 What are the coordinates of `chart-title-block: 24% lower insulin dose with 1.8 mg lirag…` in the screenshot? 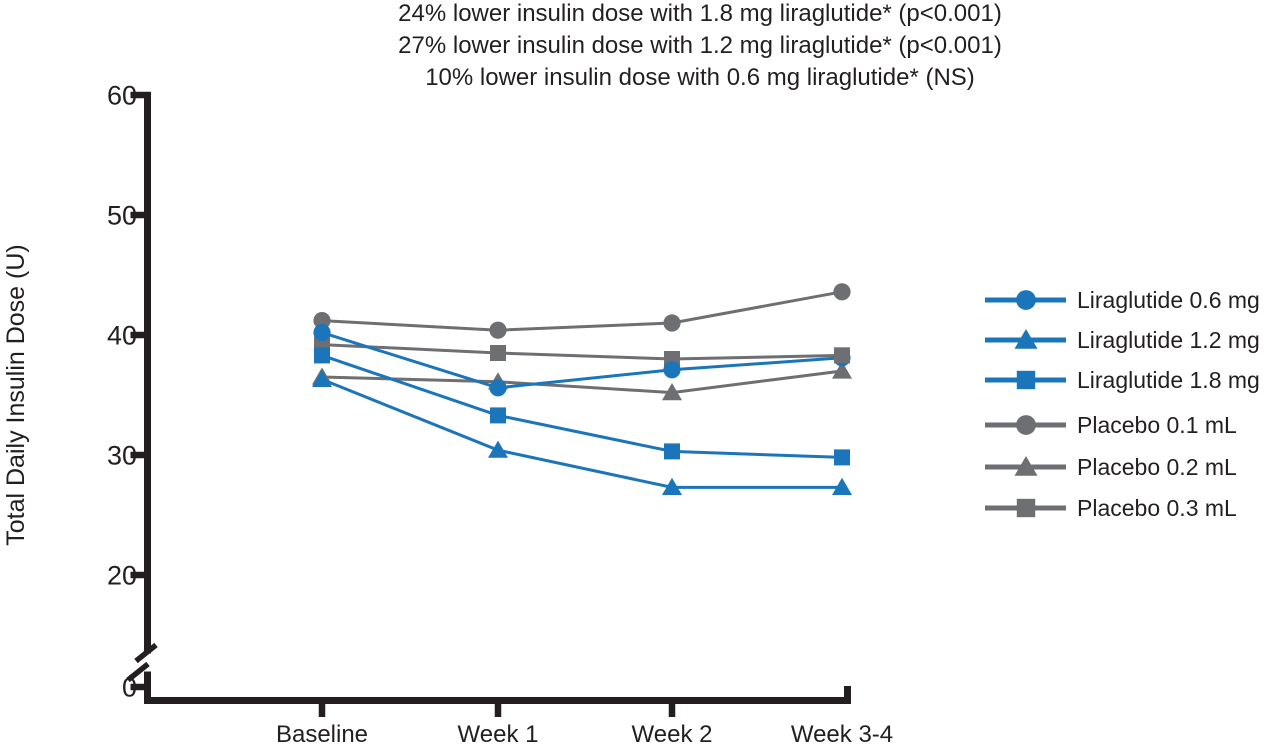 It's located at (700, 47).